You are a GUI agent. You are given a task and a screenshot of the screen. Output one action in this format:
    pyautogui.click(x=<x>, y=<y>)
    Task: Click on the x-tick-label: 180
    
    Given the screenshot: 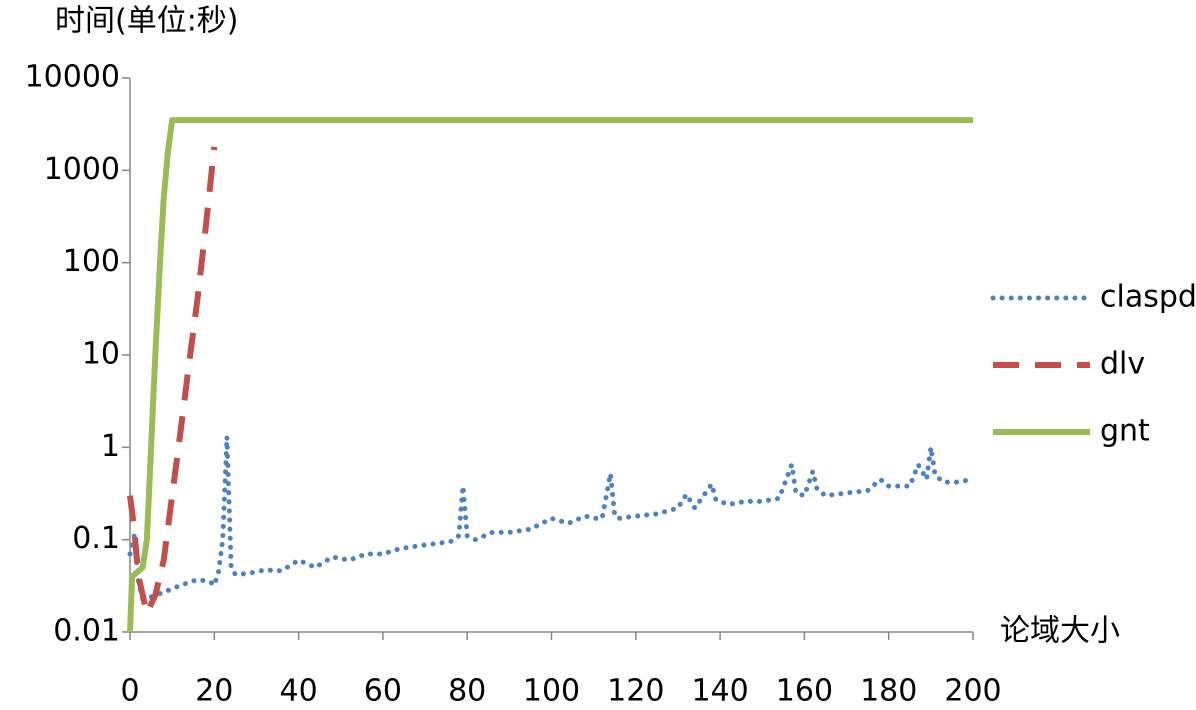 What is the action you would take?
    pyautogui.click(x=888, y=690)
    